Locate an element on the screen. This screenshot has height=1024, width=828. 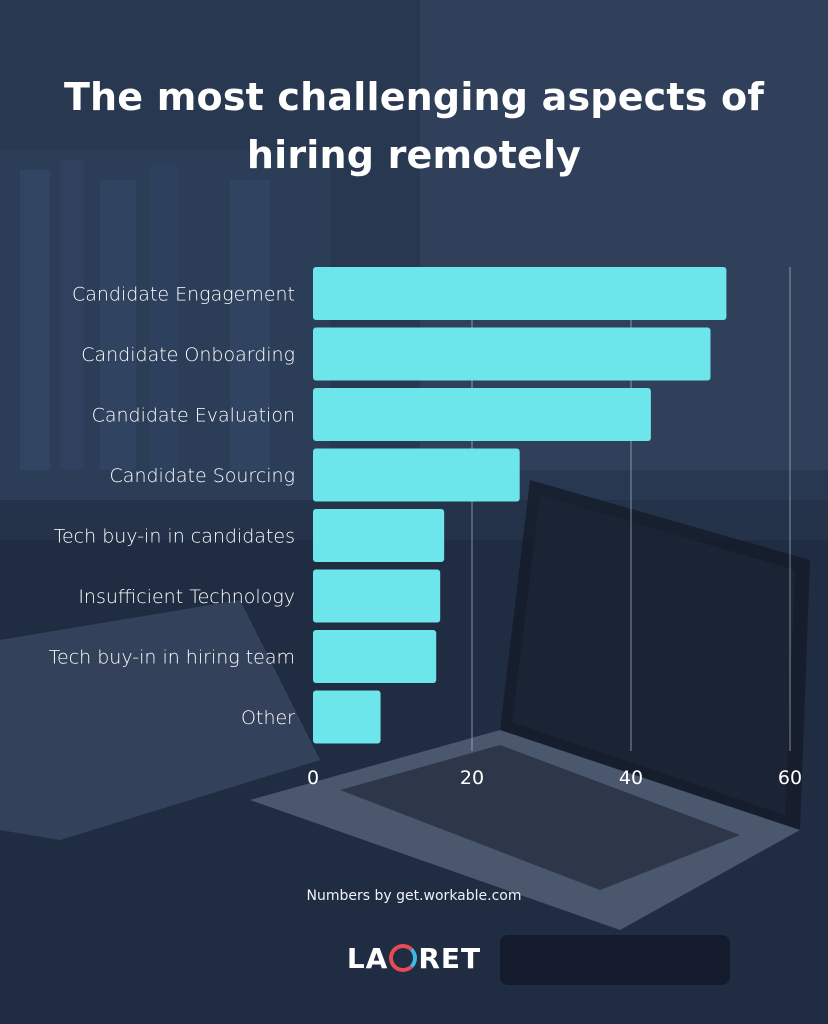
logo-text-prefix: LA is located at coordinates (367, 958).